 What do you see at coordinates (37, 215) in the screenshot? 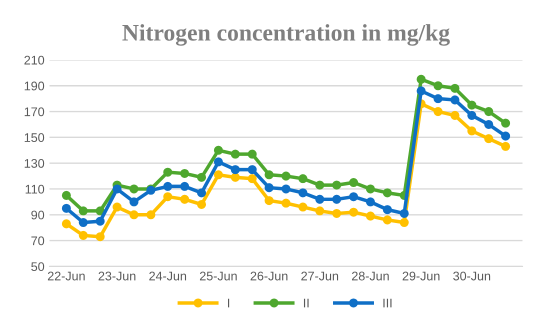
I see `y-tick-label: 90` at bounding box center [37, 215].